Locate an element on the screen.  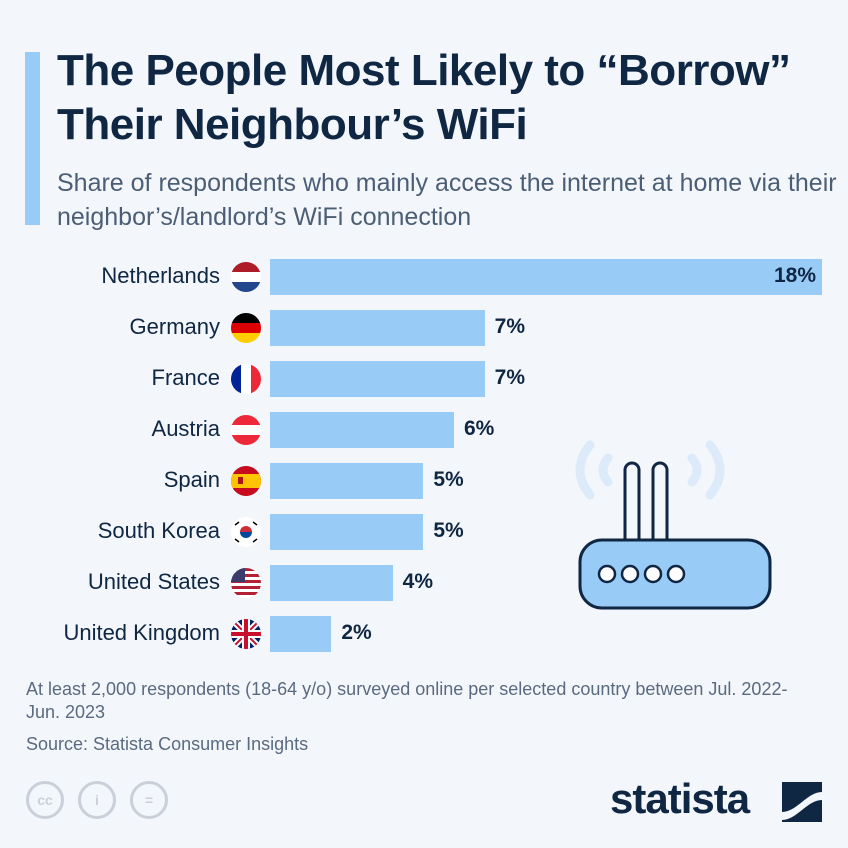
bar-row: Netherlands 18% is located at coordinates (424, 277).